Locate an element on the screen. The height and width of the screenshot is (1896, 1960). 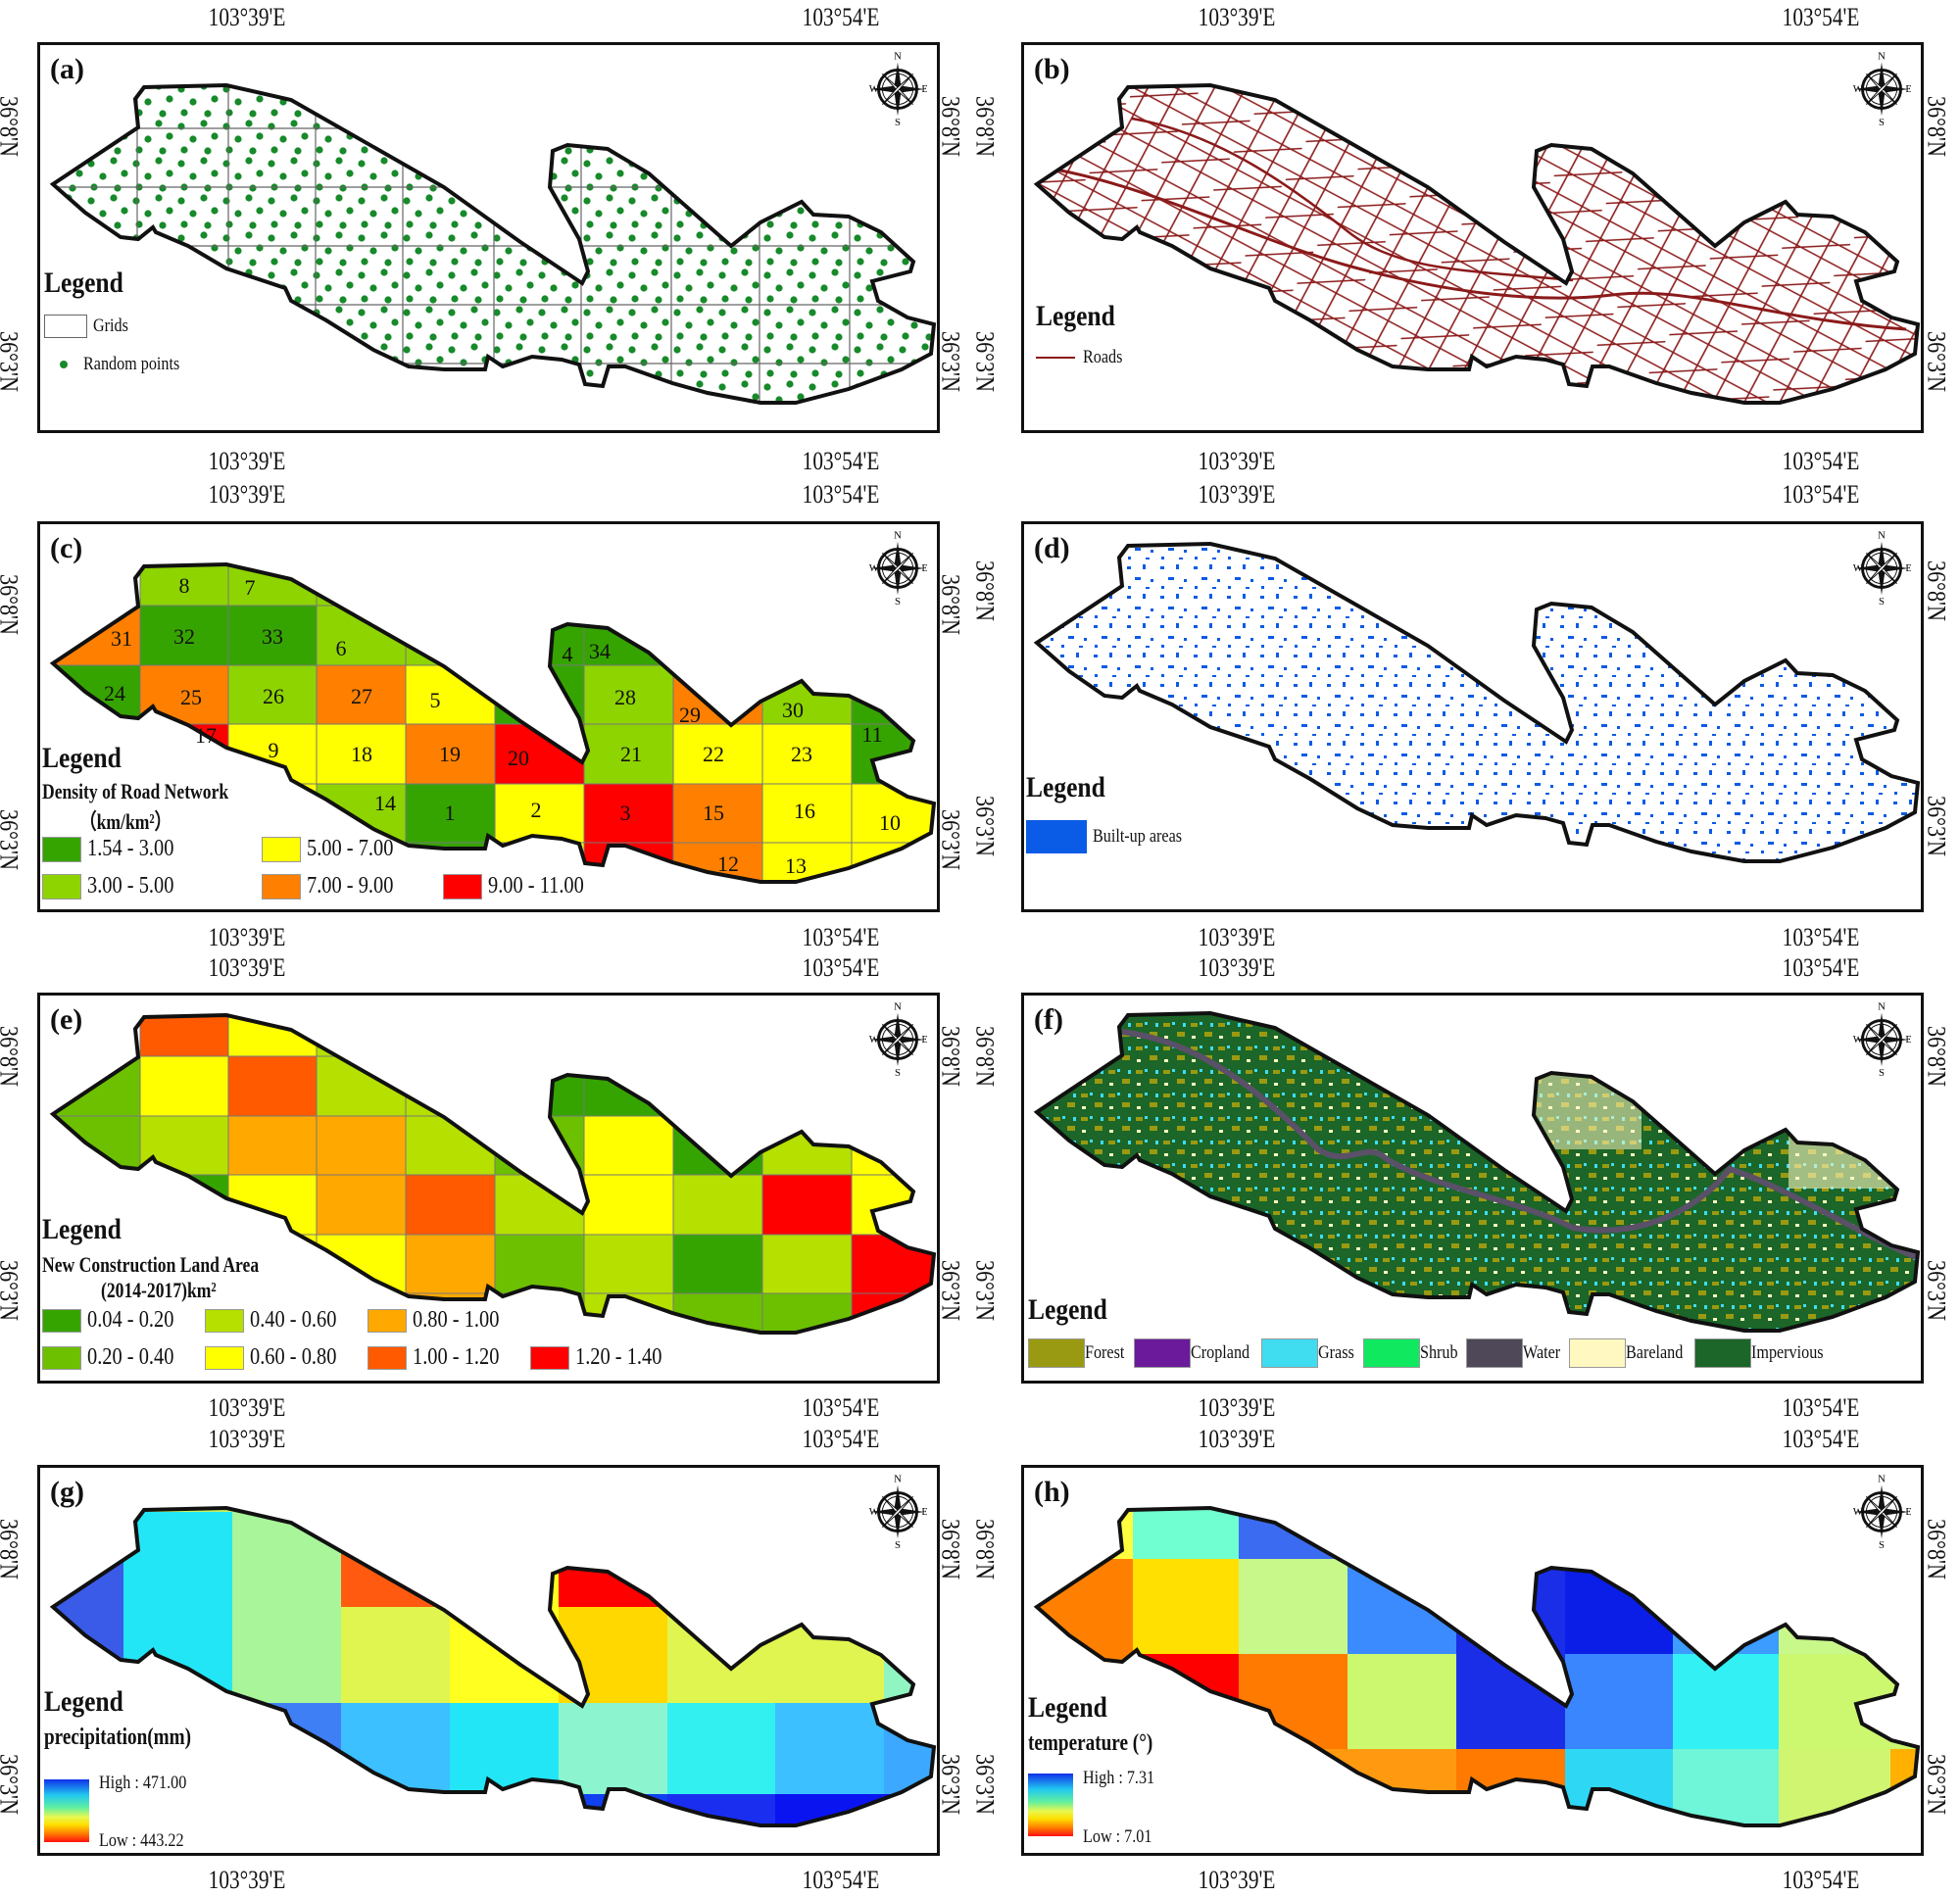
grid-id-8: 8 is located at coordinates (184, 585).